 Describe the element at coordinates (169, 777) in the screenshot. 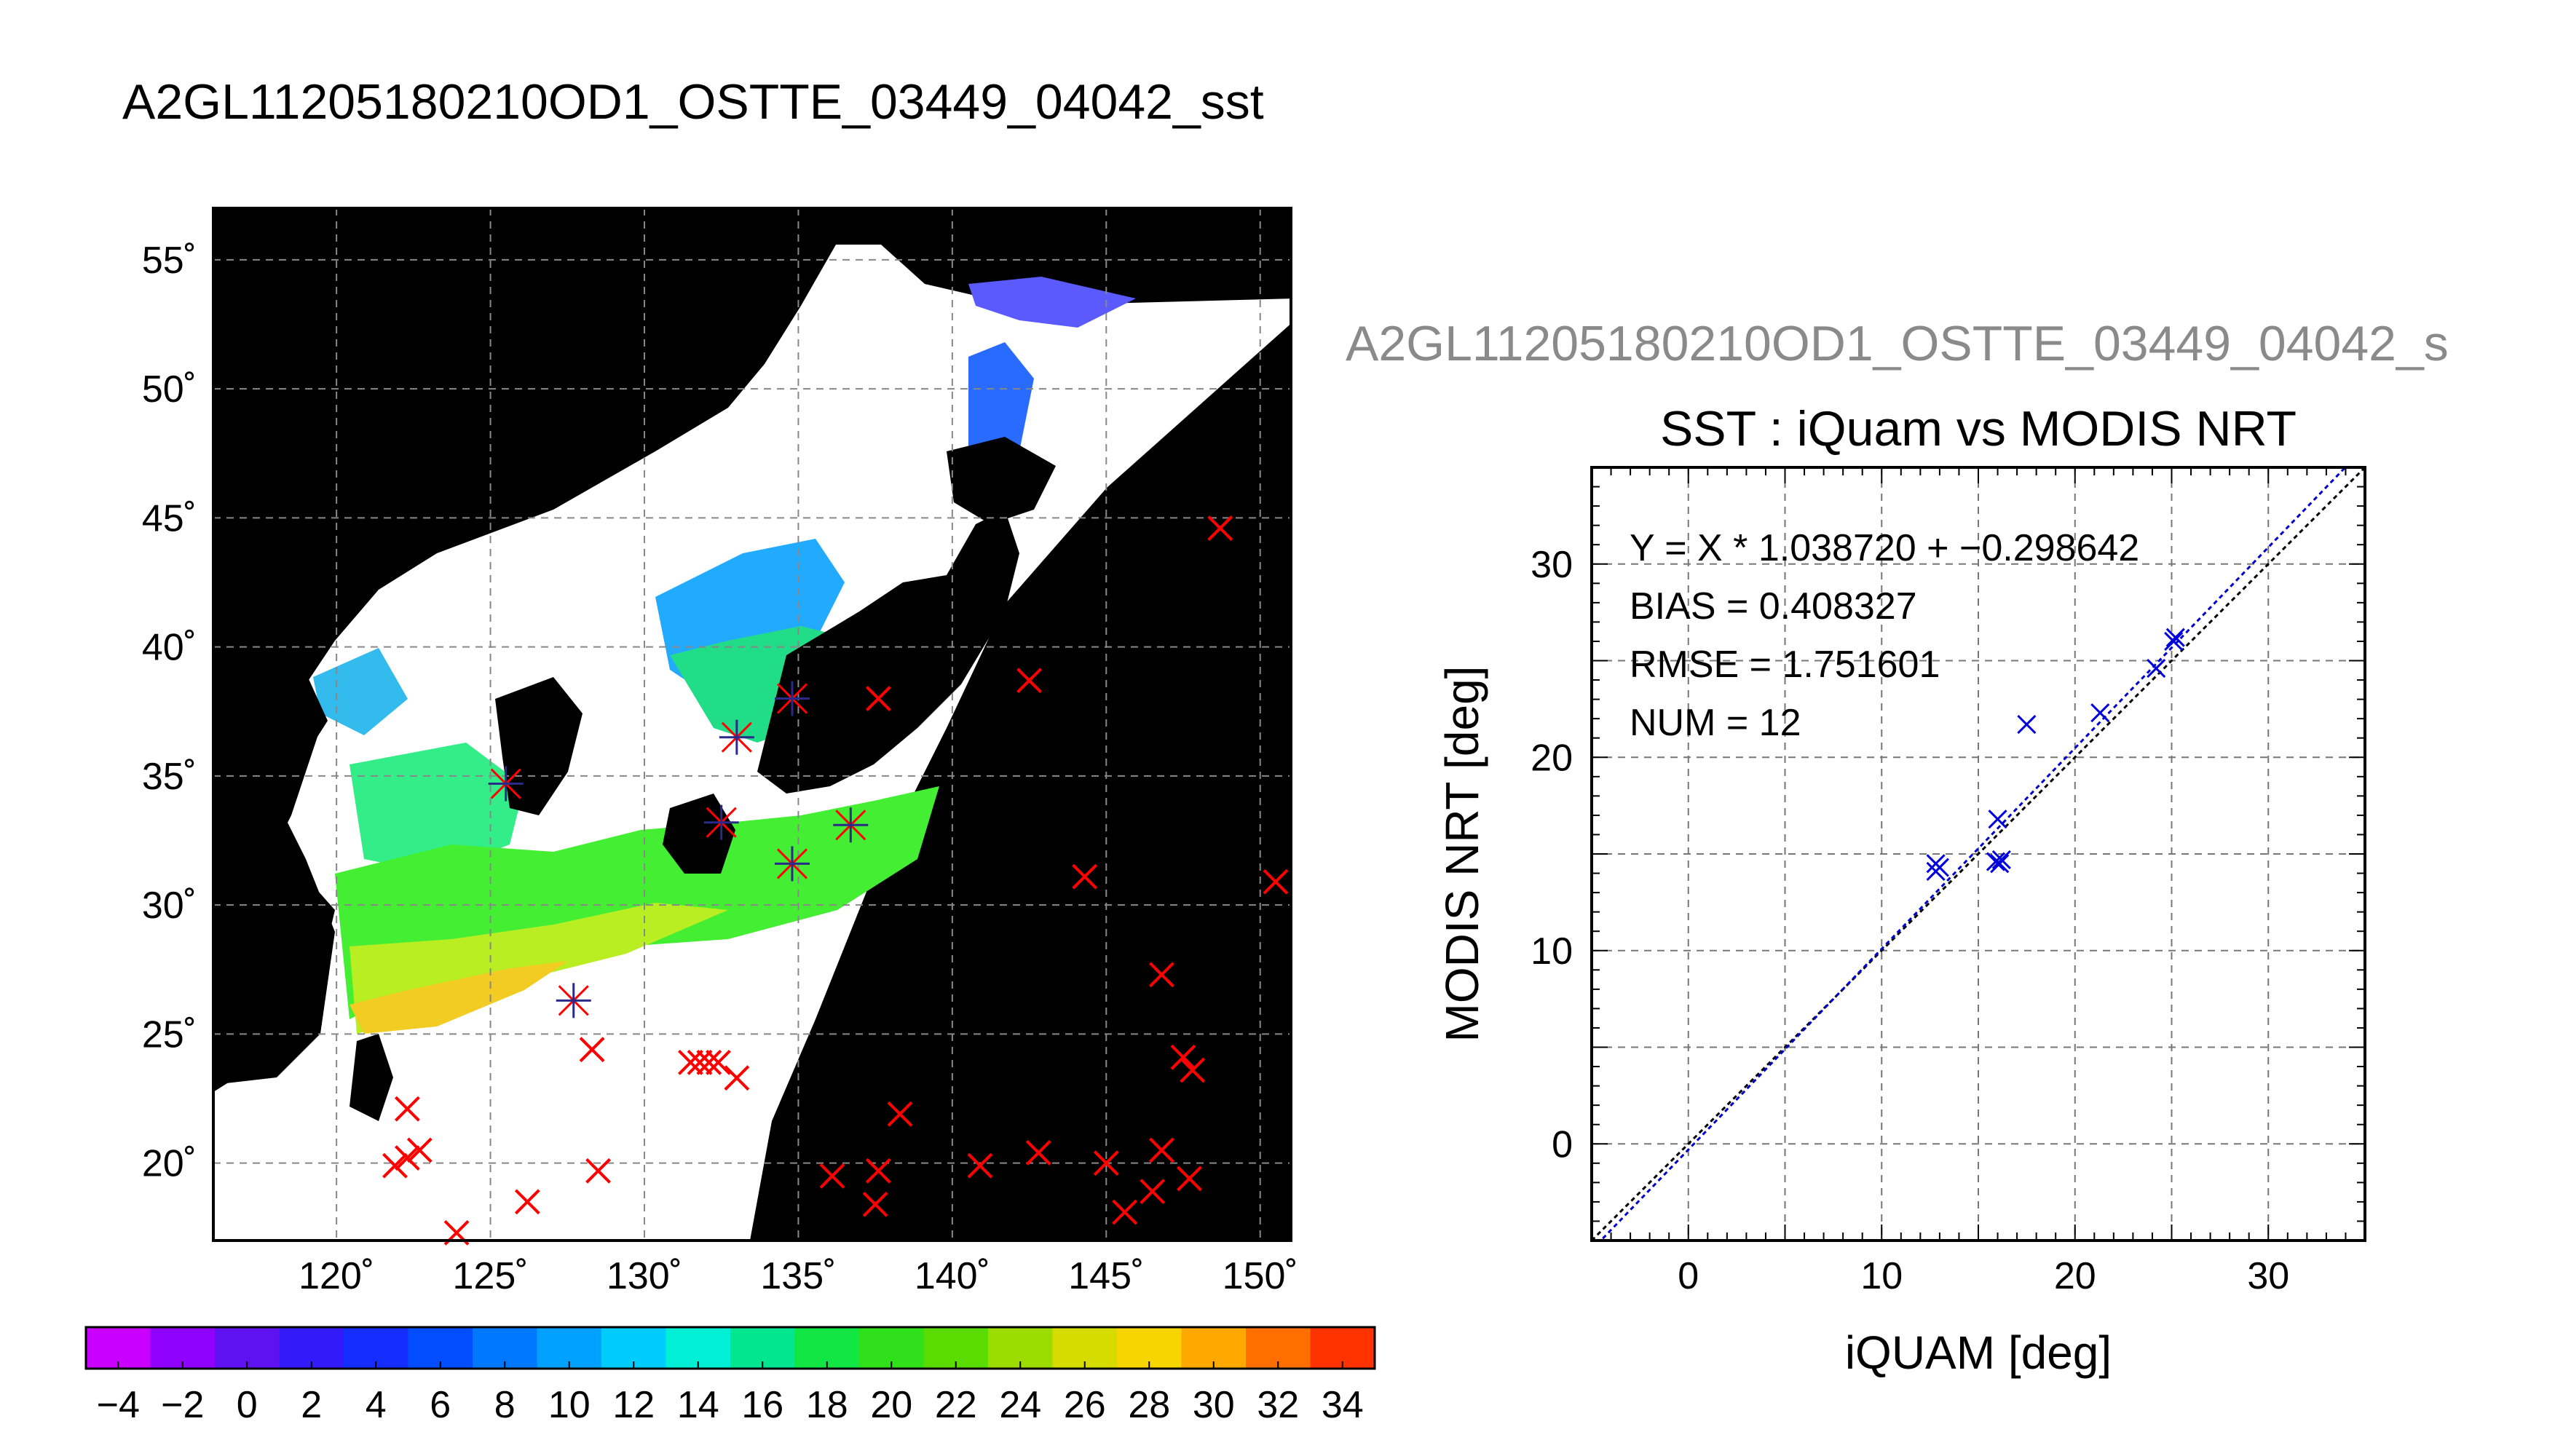

I see `lat-tick-label: 35˚` at that location.